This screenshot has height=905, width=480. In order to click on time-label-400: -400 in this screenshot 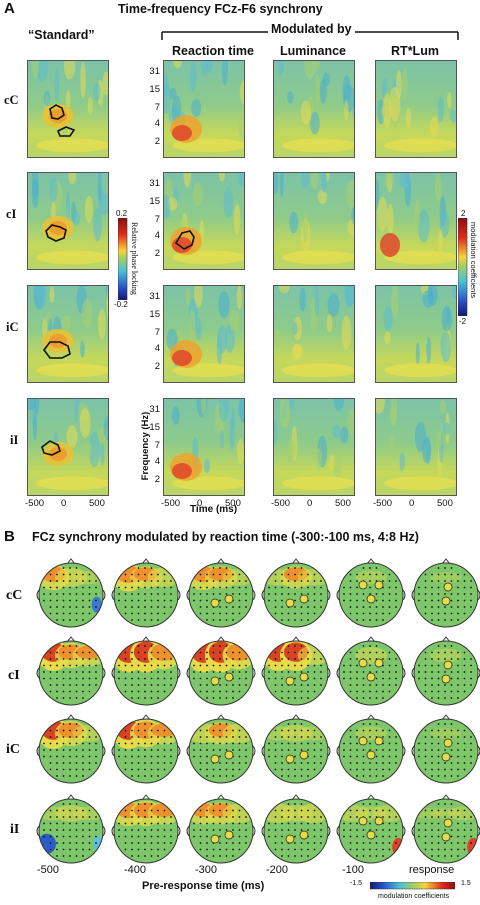, I will do `click(135, 870)`.